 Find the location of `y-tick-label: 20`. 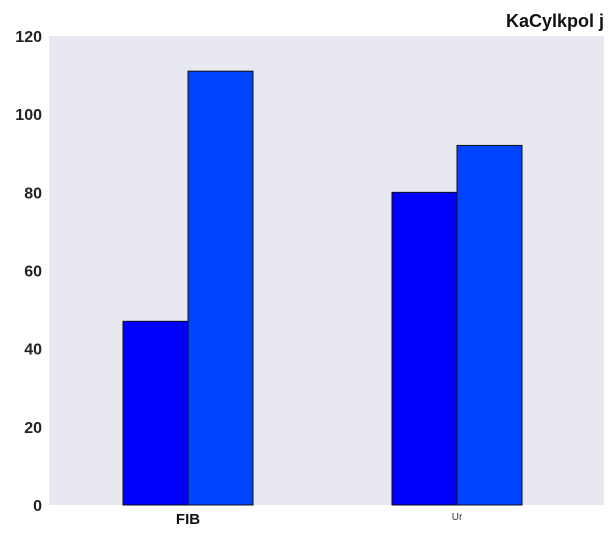

y-tick-label: 20 is located at coordinates (33, 428).